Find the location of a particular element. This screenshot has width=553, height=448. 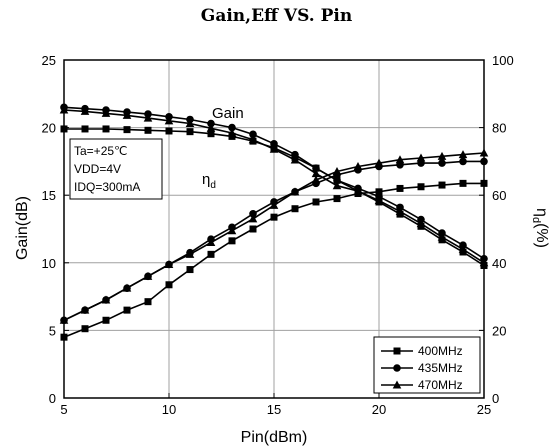

legend-marker-470mhz is located at coordinates (397, 384).